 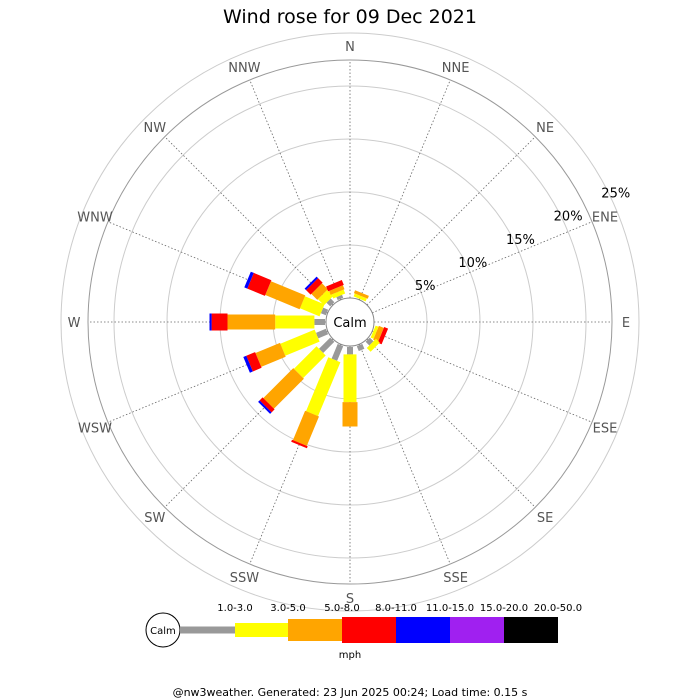 I want to click on chart-title: Wind rose for 09 Dec 2021, so click(x=350, y=17).